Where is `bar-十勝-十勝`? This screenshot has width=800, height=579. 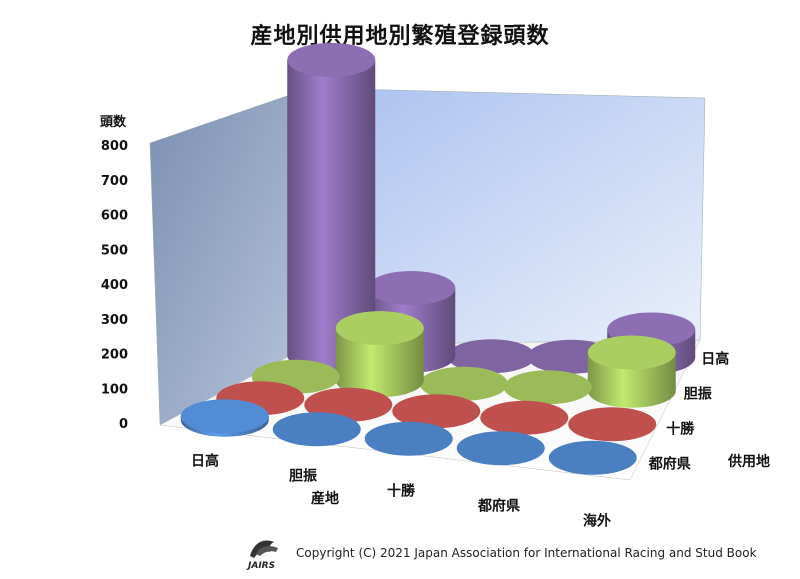
bar-十勝-十勝 is located at coordinates (436, 411).